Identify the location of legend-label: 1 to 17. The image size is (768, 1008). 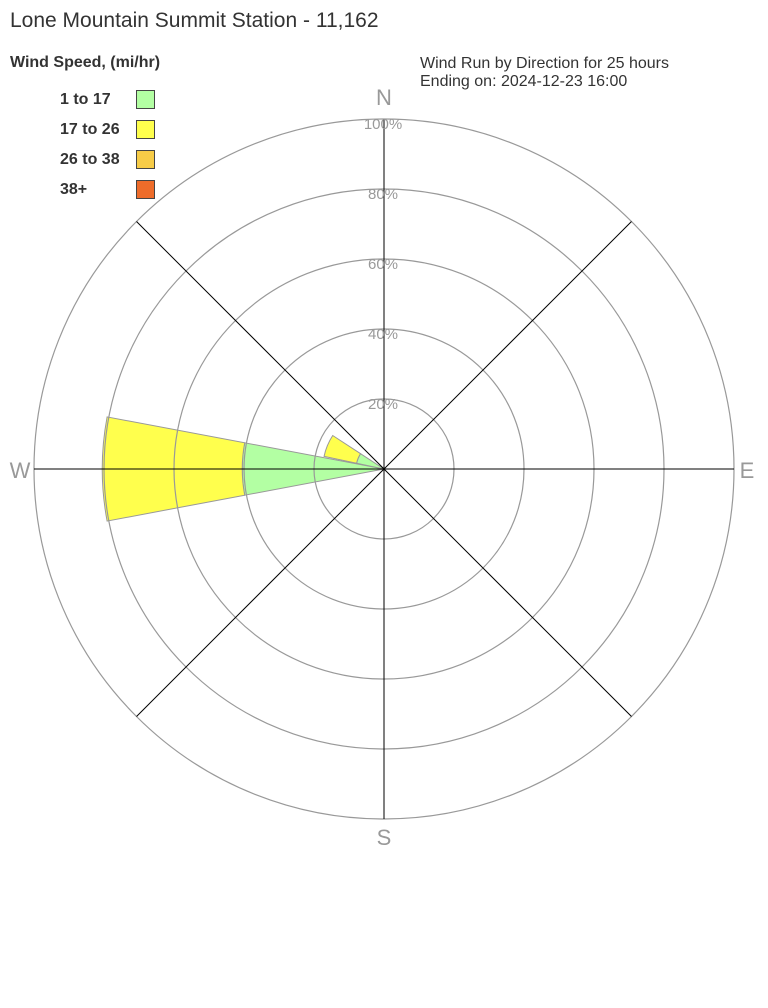
(85, 99).